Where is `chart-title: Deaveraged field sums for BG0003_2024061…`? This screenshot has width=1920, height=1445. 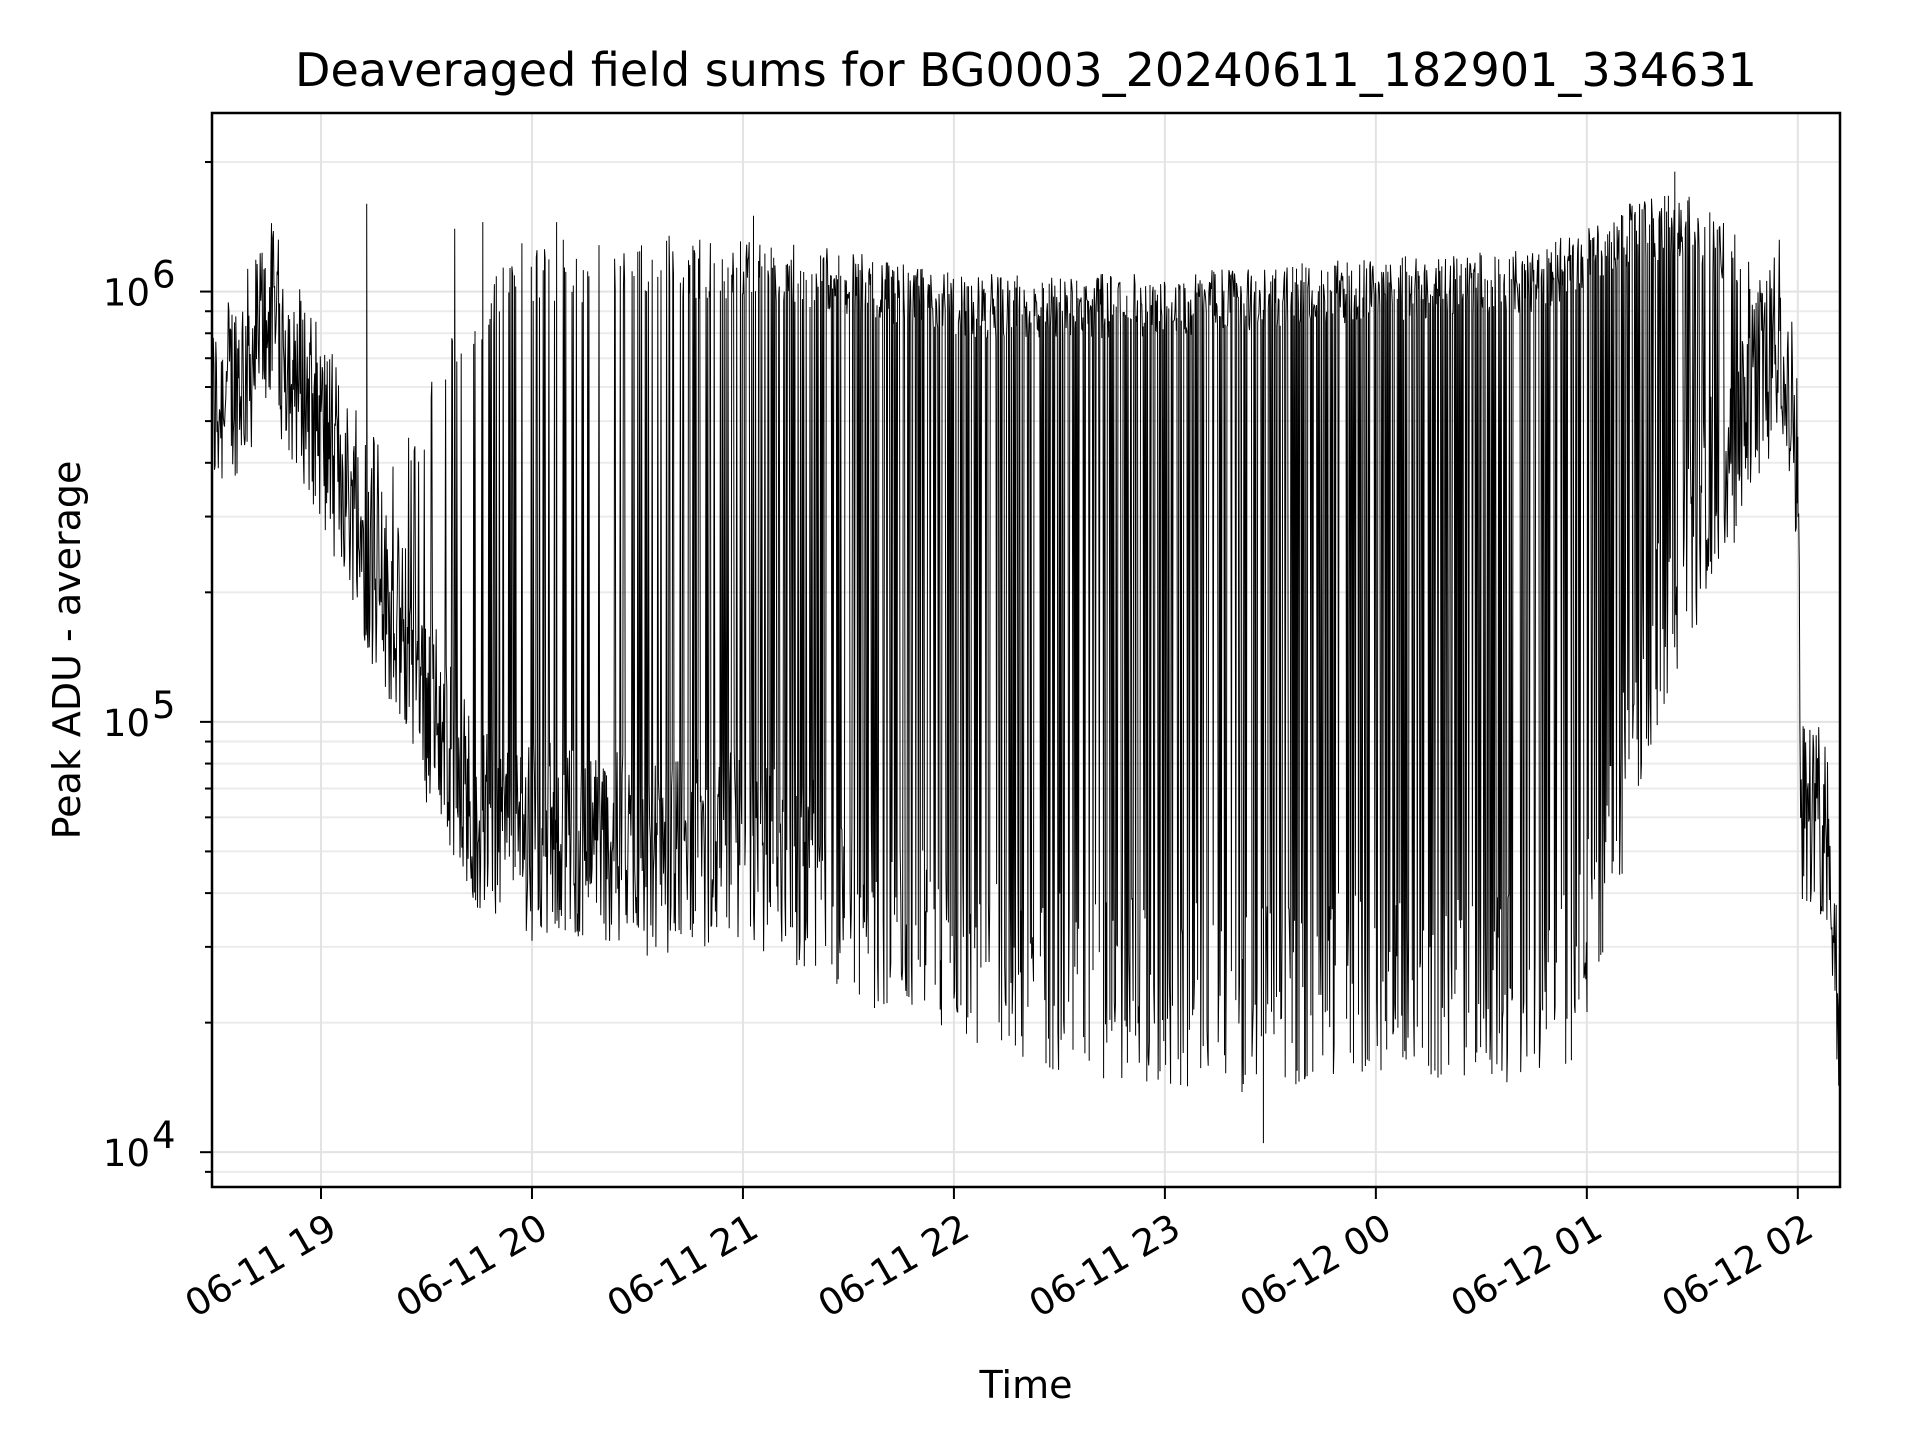
chart-title: Deaveraged field sums for BG0003_2024061… is located at coordinates (1026, 70).